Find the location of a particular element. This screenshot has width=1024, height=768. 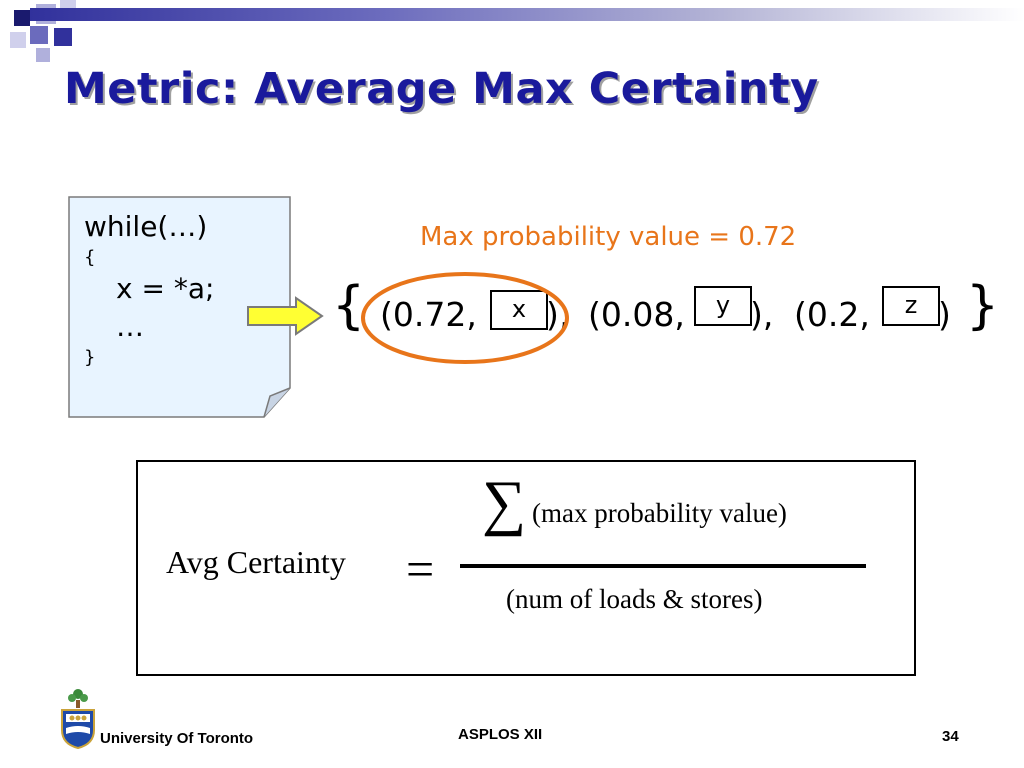

conference-name: ASPLOS XII is located at coordinates (500, 734).